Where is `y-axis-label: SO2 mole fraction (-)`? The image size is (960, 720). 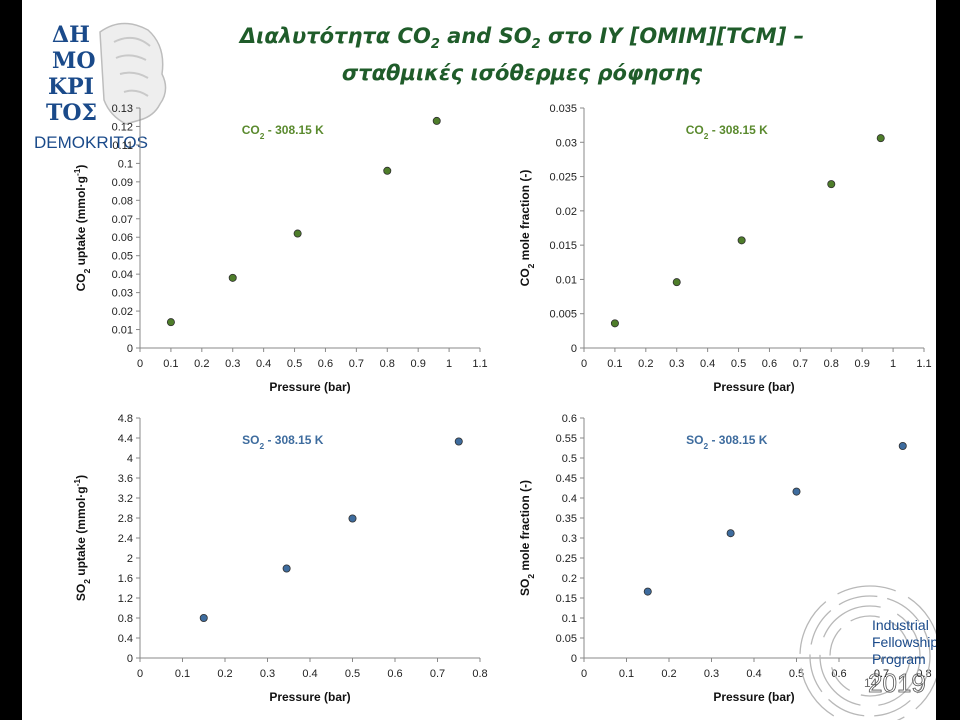
y-axis-label: SO2 mole fraction (-) is located at coordinates (527, 538).